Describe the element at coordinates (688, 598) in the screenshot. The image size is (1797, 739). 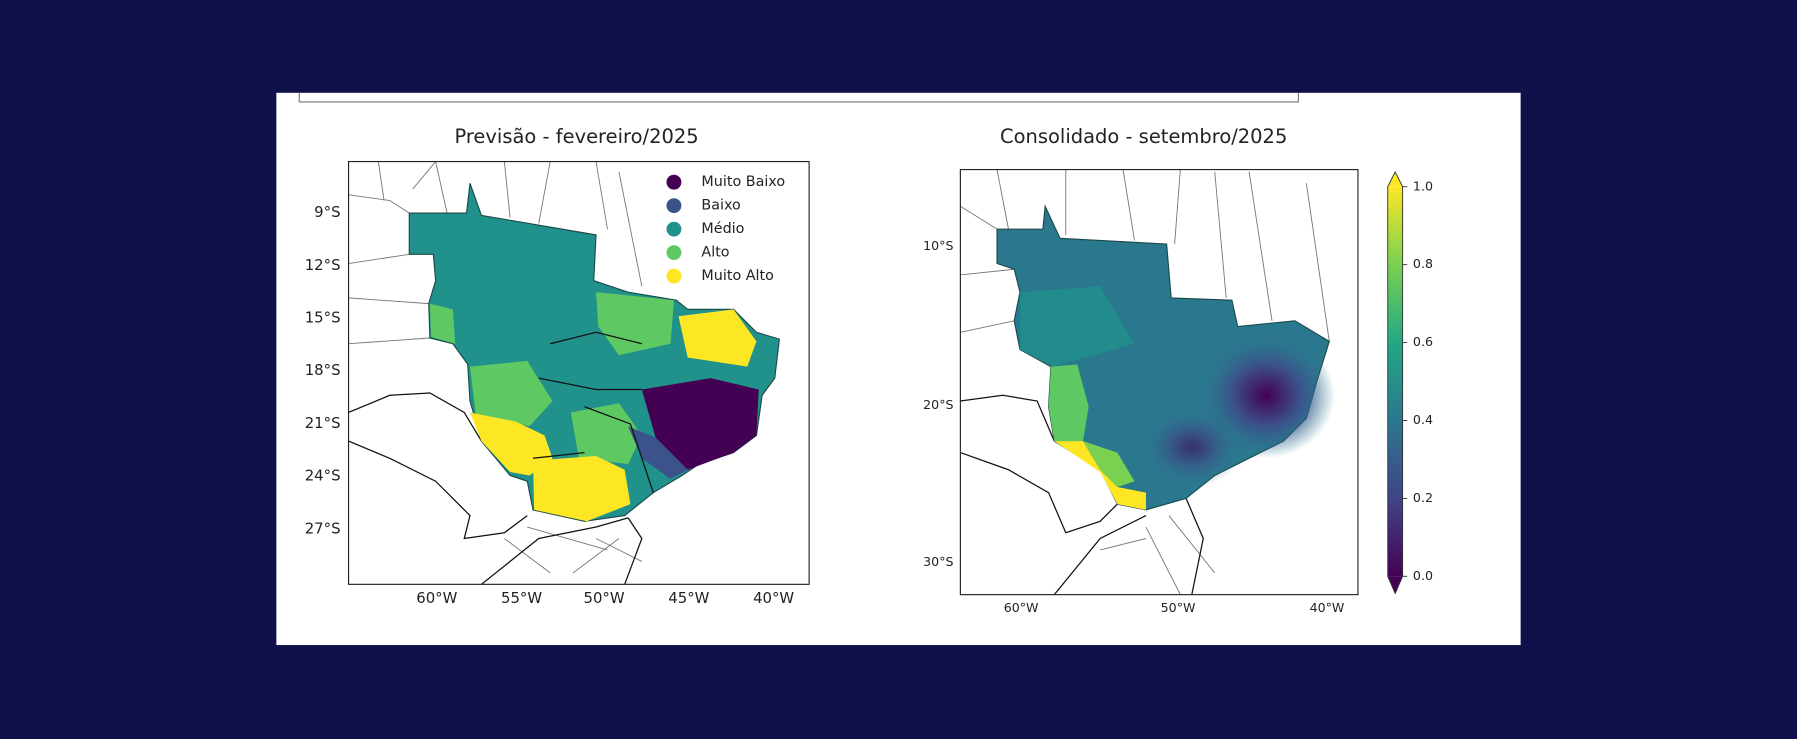
I see `lon-label: 45°W` at that location.